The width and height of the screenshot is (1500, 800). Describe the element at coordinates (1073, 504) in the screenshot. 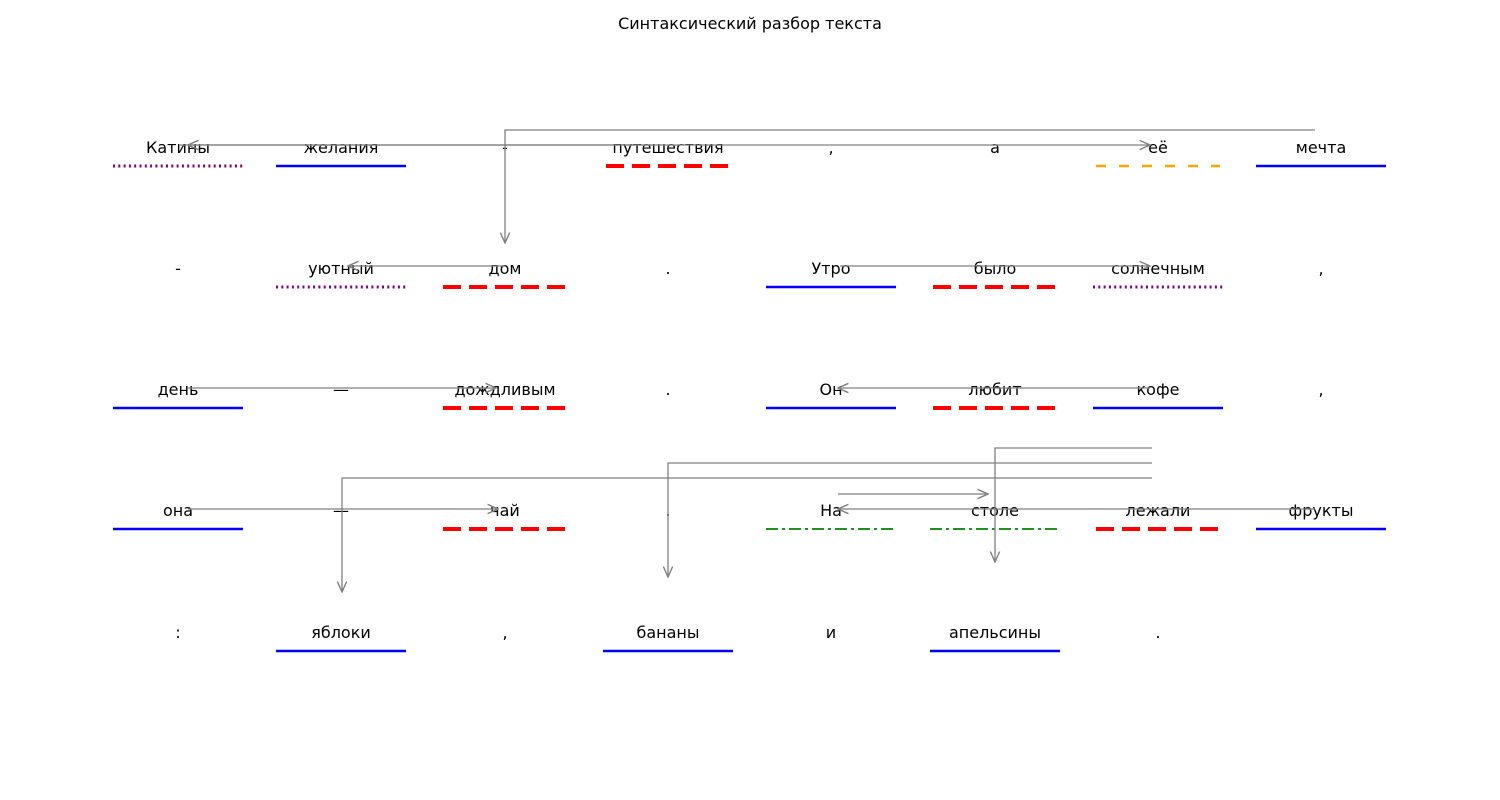

I see `arrow-down-stole` at that location.